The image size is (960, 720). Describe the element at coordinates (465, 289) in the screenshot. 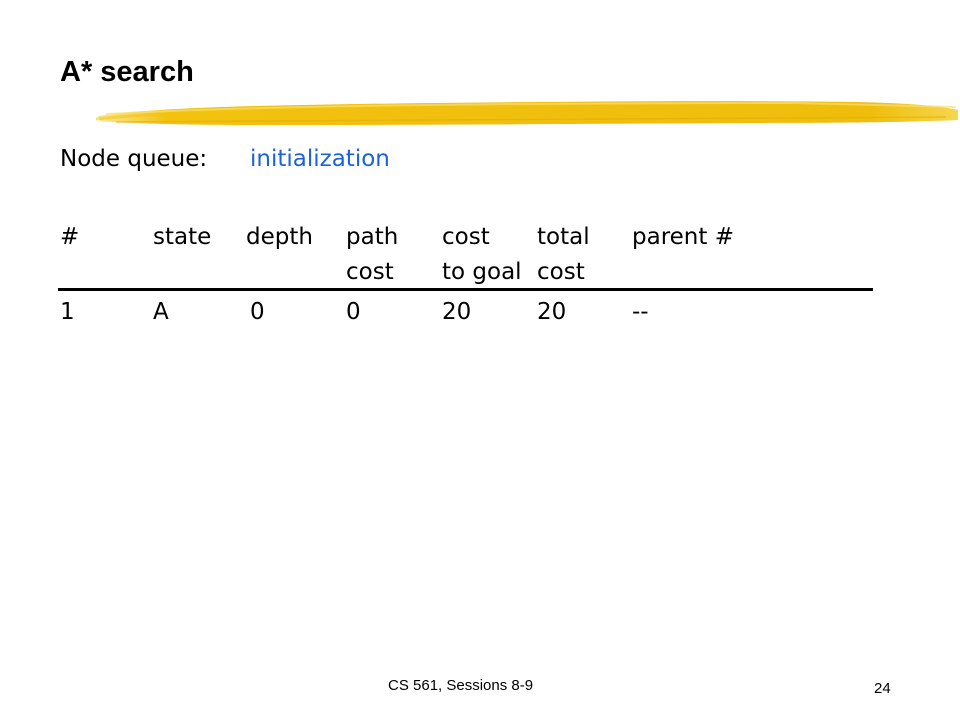

I see `header-divider` at that location.